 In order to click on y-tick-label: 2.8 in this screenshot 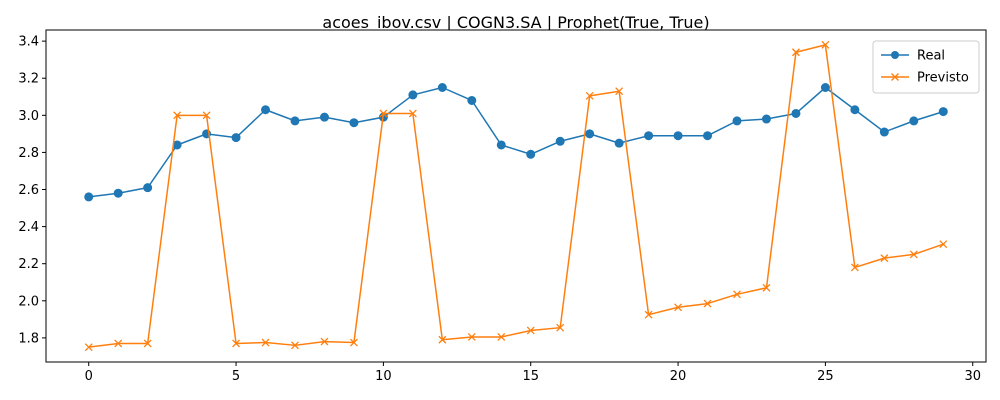, I will do `click(28, 153)`.